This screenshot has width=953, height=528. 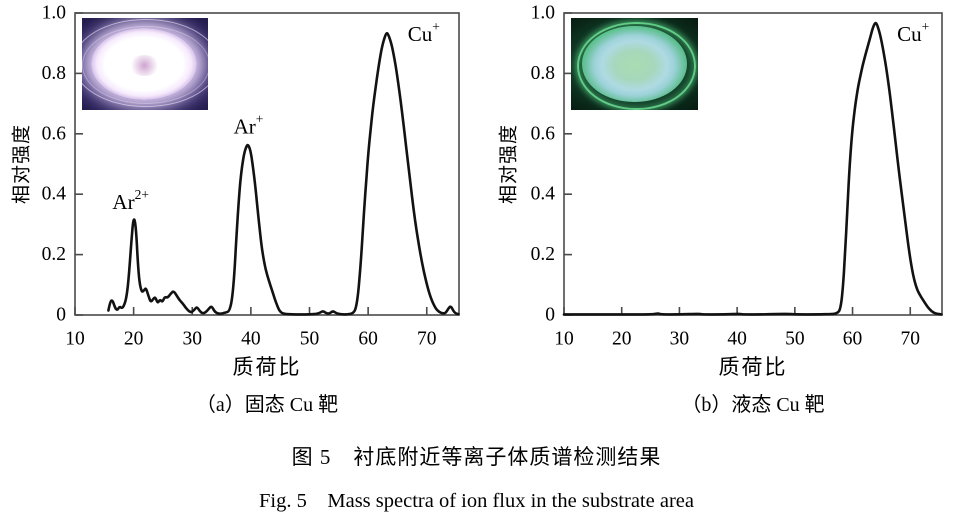 I want to click on panel-caption-a: （a）固态 Cu 靶, so click(x=267, y=405).